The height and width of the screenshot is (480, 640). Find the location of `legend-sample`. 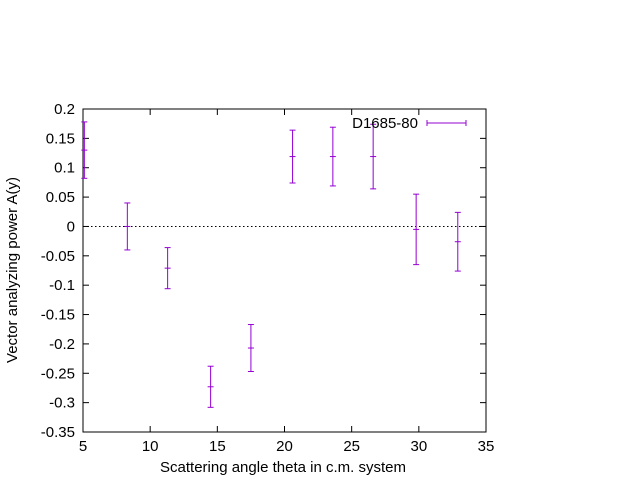

legend-sample is located at coordinates (446, 123).